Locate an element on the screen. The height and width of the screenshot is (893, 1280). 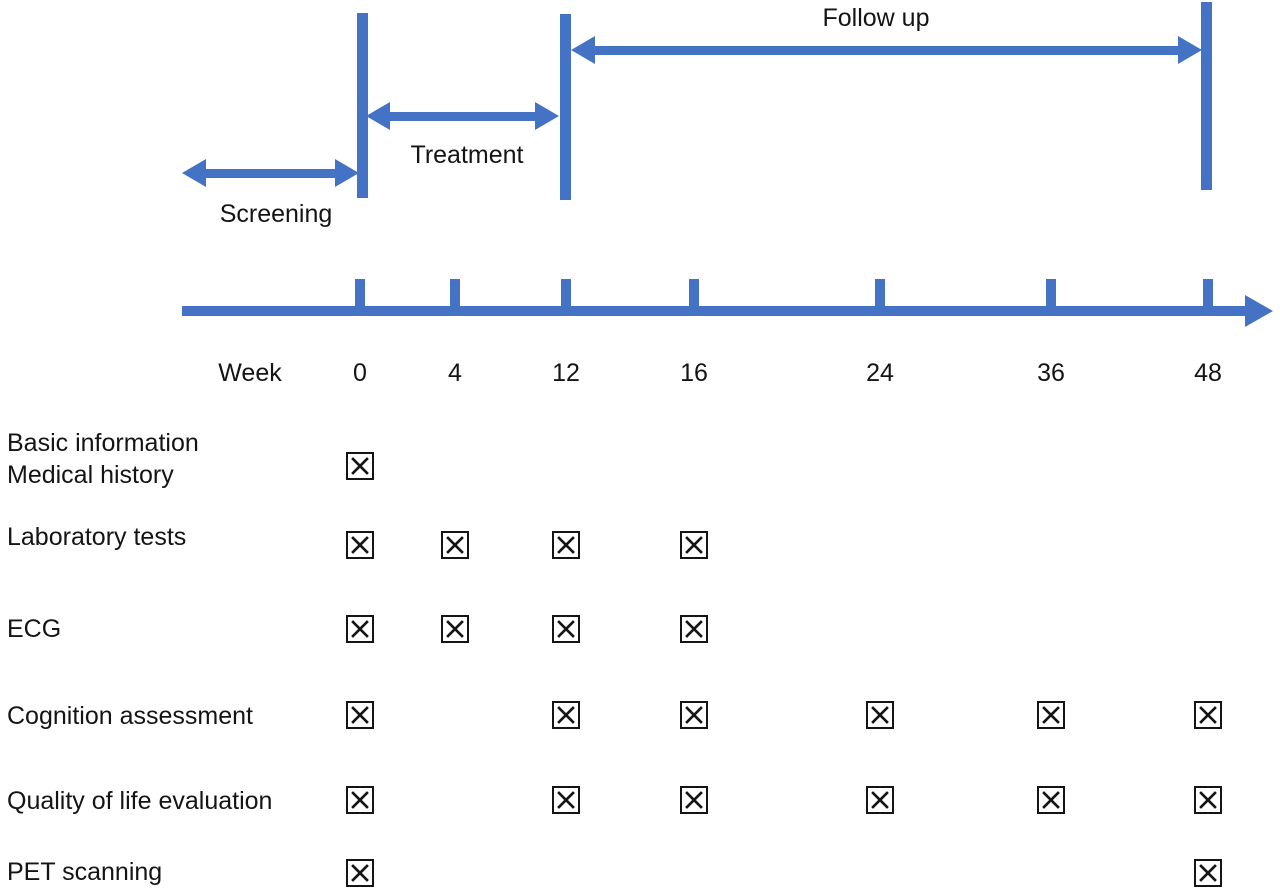
follow-up-phase-arrow is located at coordinates (886, 50).